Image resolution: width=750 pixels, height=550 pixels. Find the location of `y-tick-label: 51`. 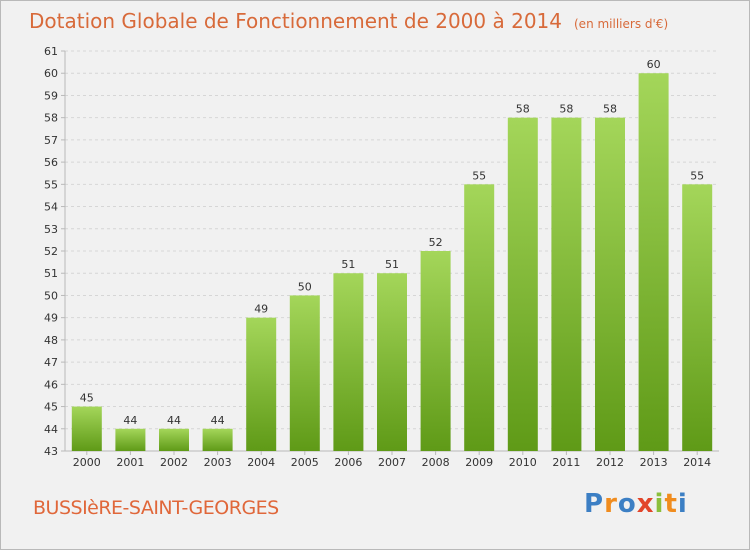

y-tick-label: 51 is located at coordinates (51, 273).